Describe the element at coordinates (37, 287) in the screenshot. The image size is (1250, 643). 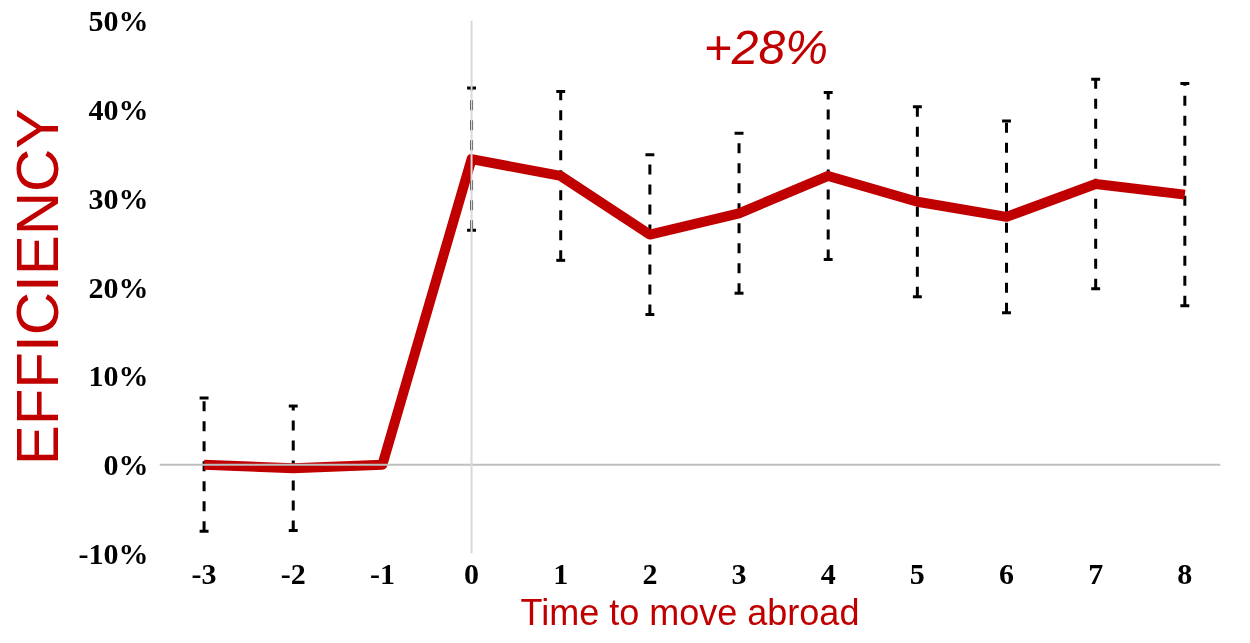
I see `y-axis-title: EFFICIENCY` at that location.